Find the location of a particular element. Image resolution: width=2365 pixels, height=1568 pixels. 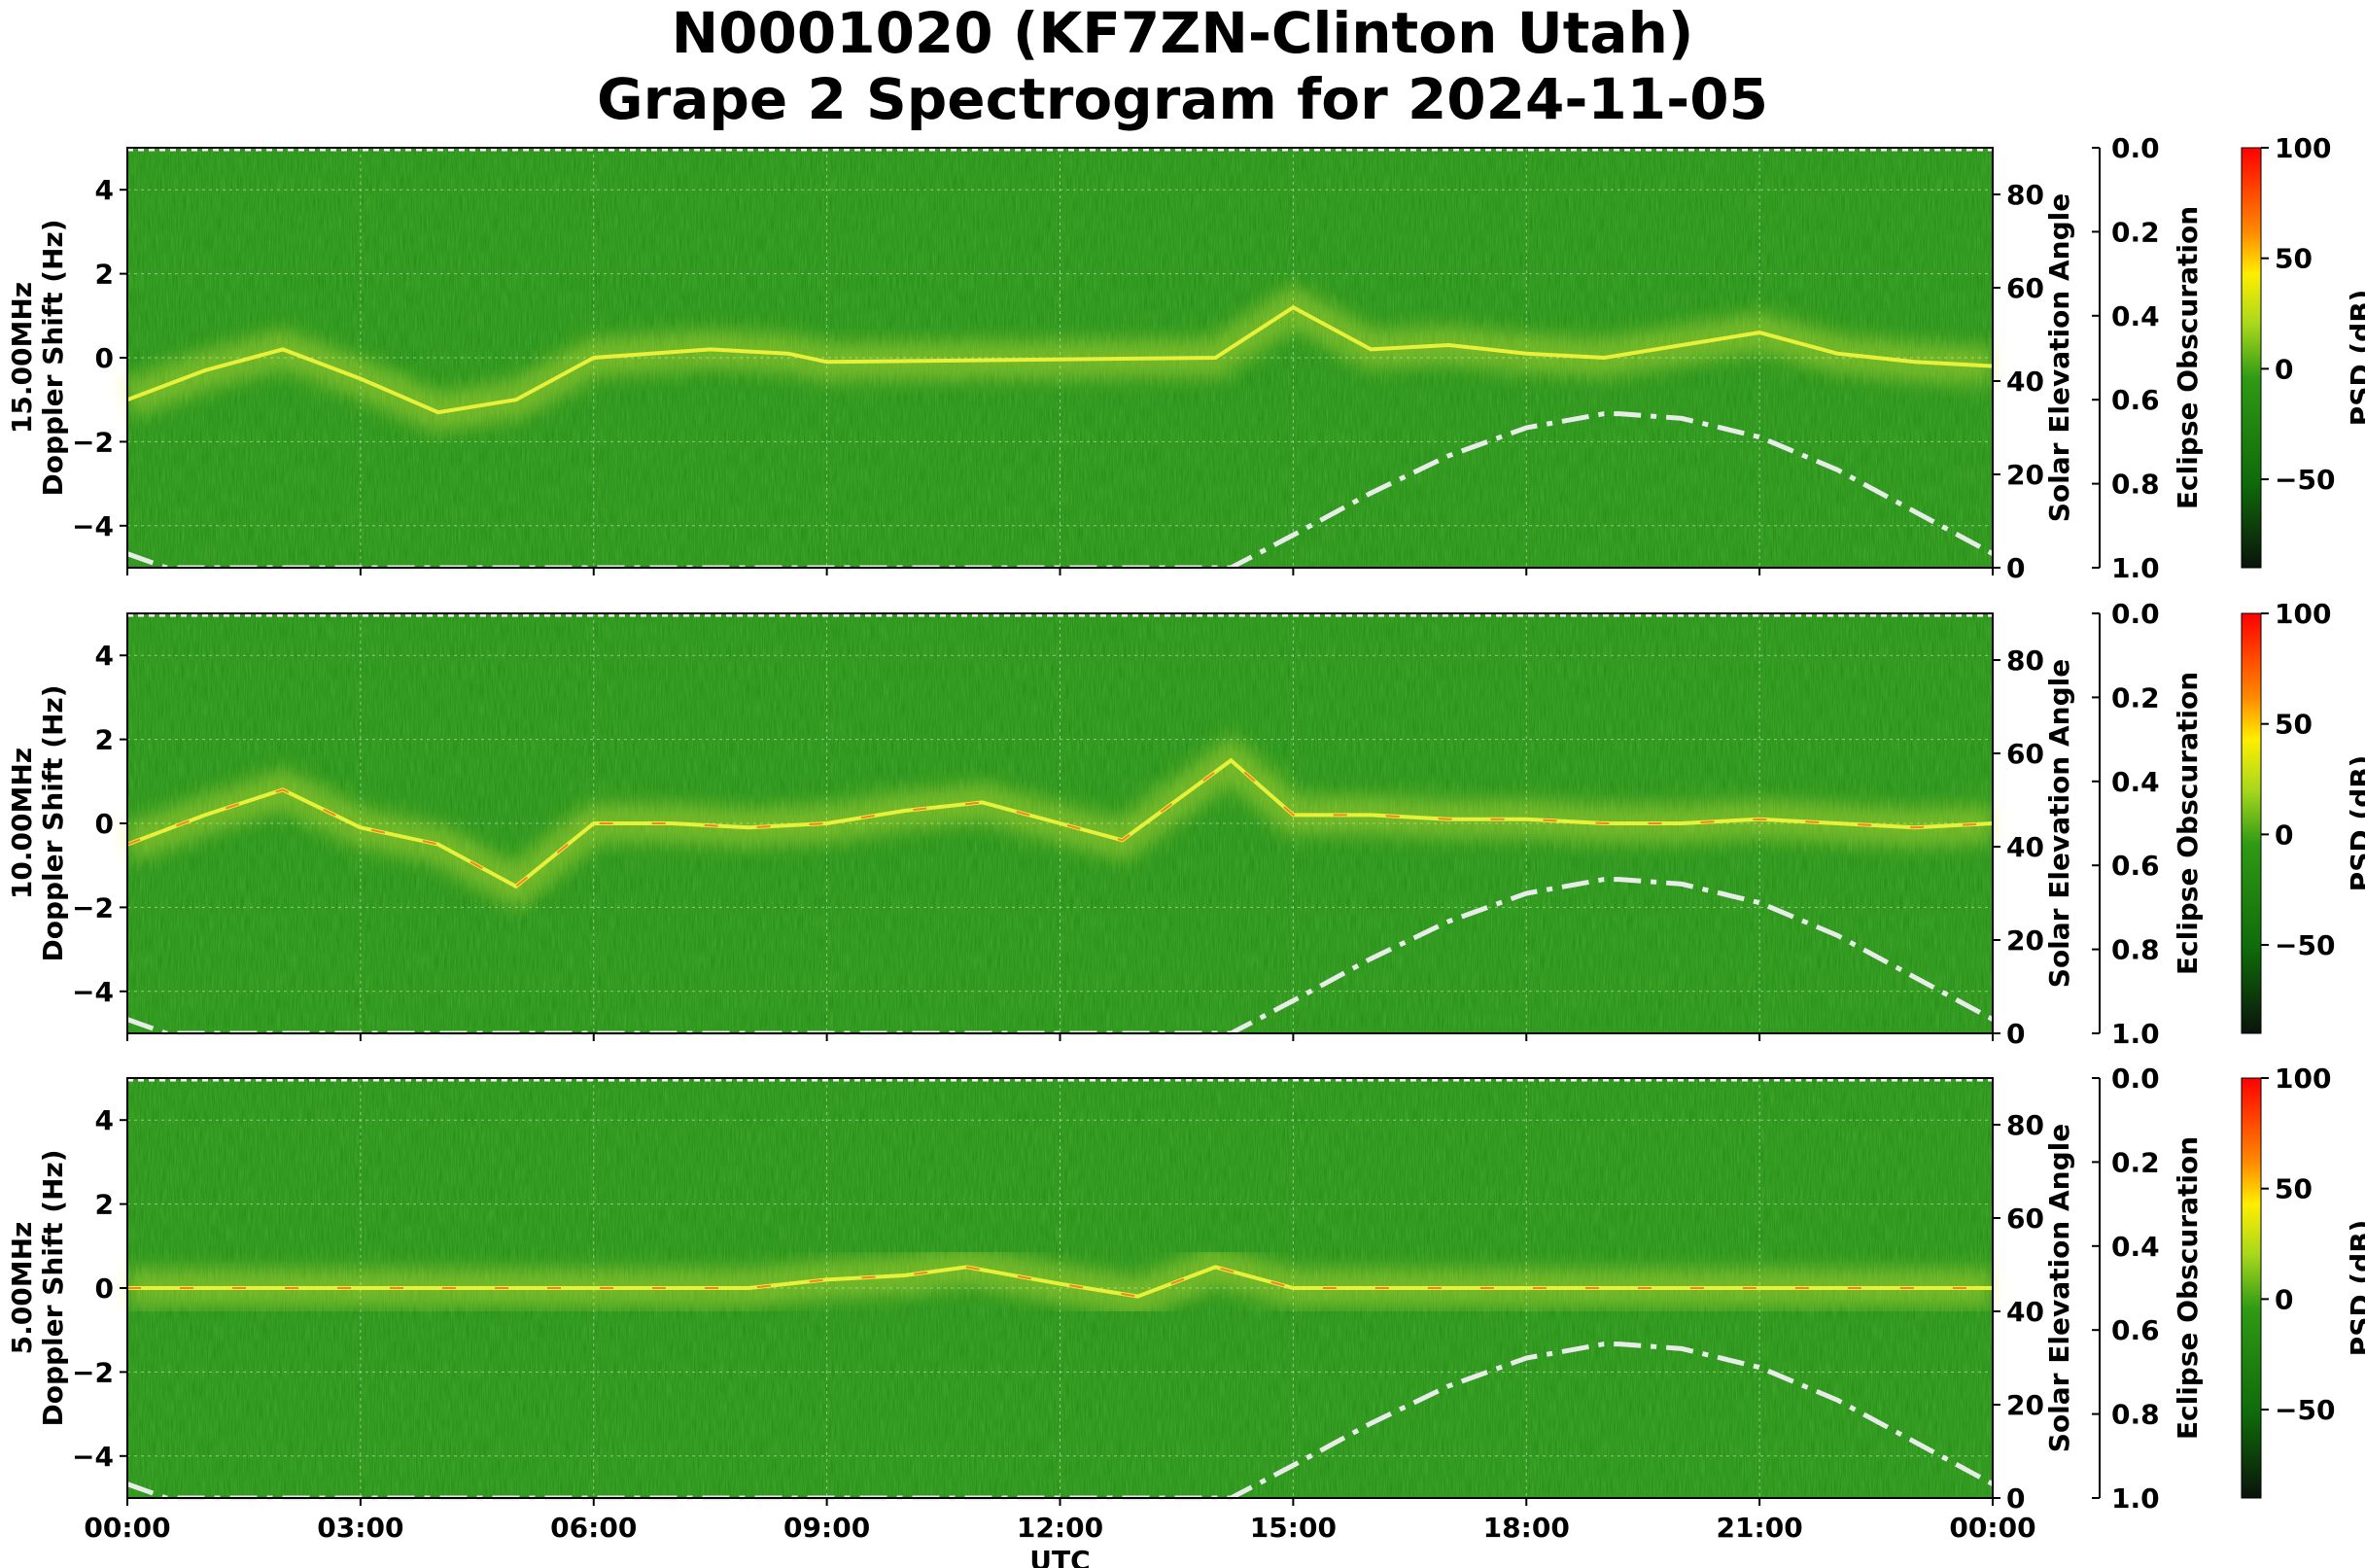

x-tick-label: 06:00 is located at coordinates (593, 1528).